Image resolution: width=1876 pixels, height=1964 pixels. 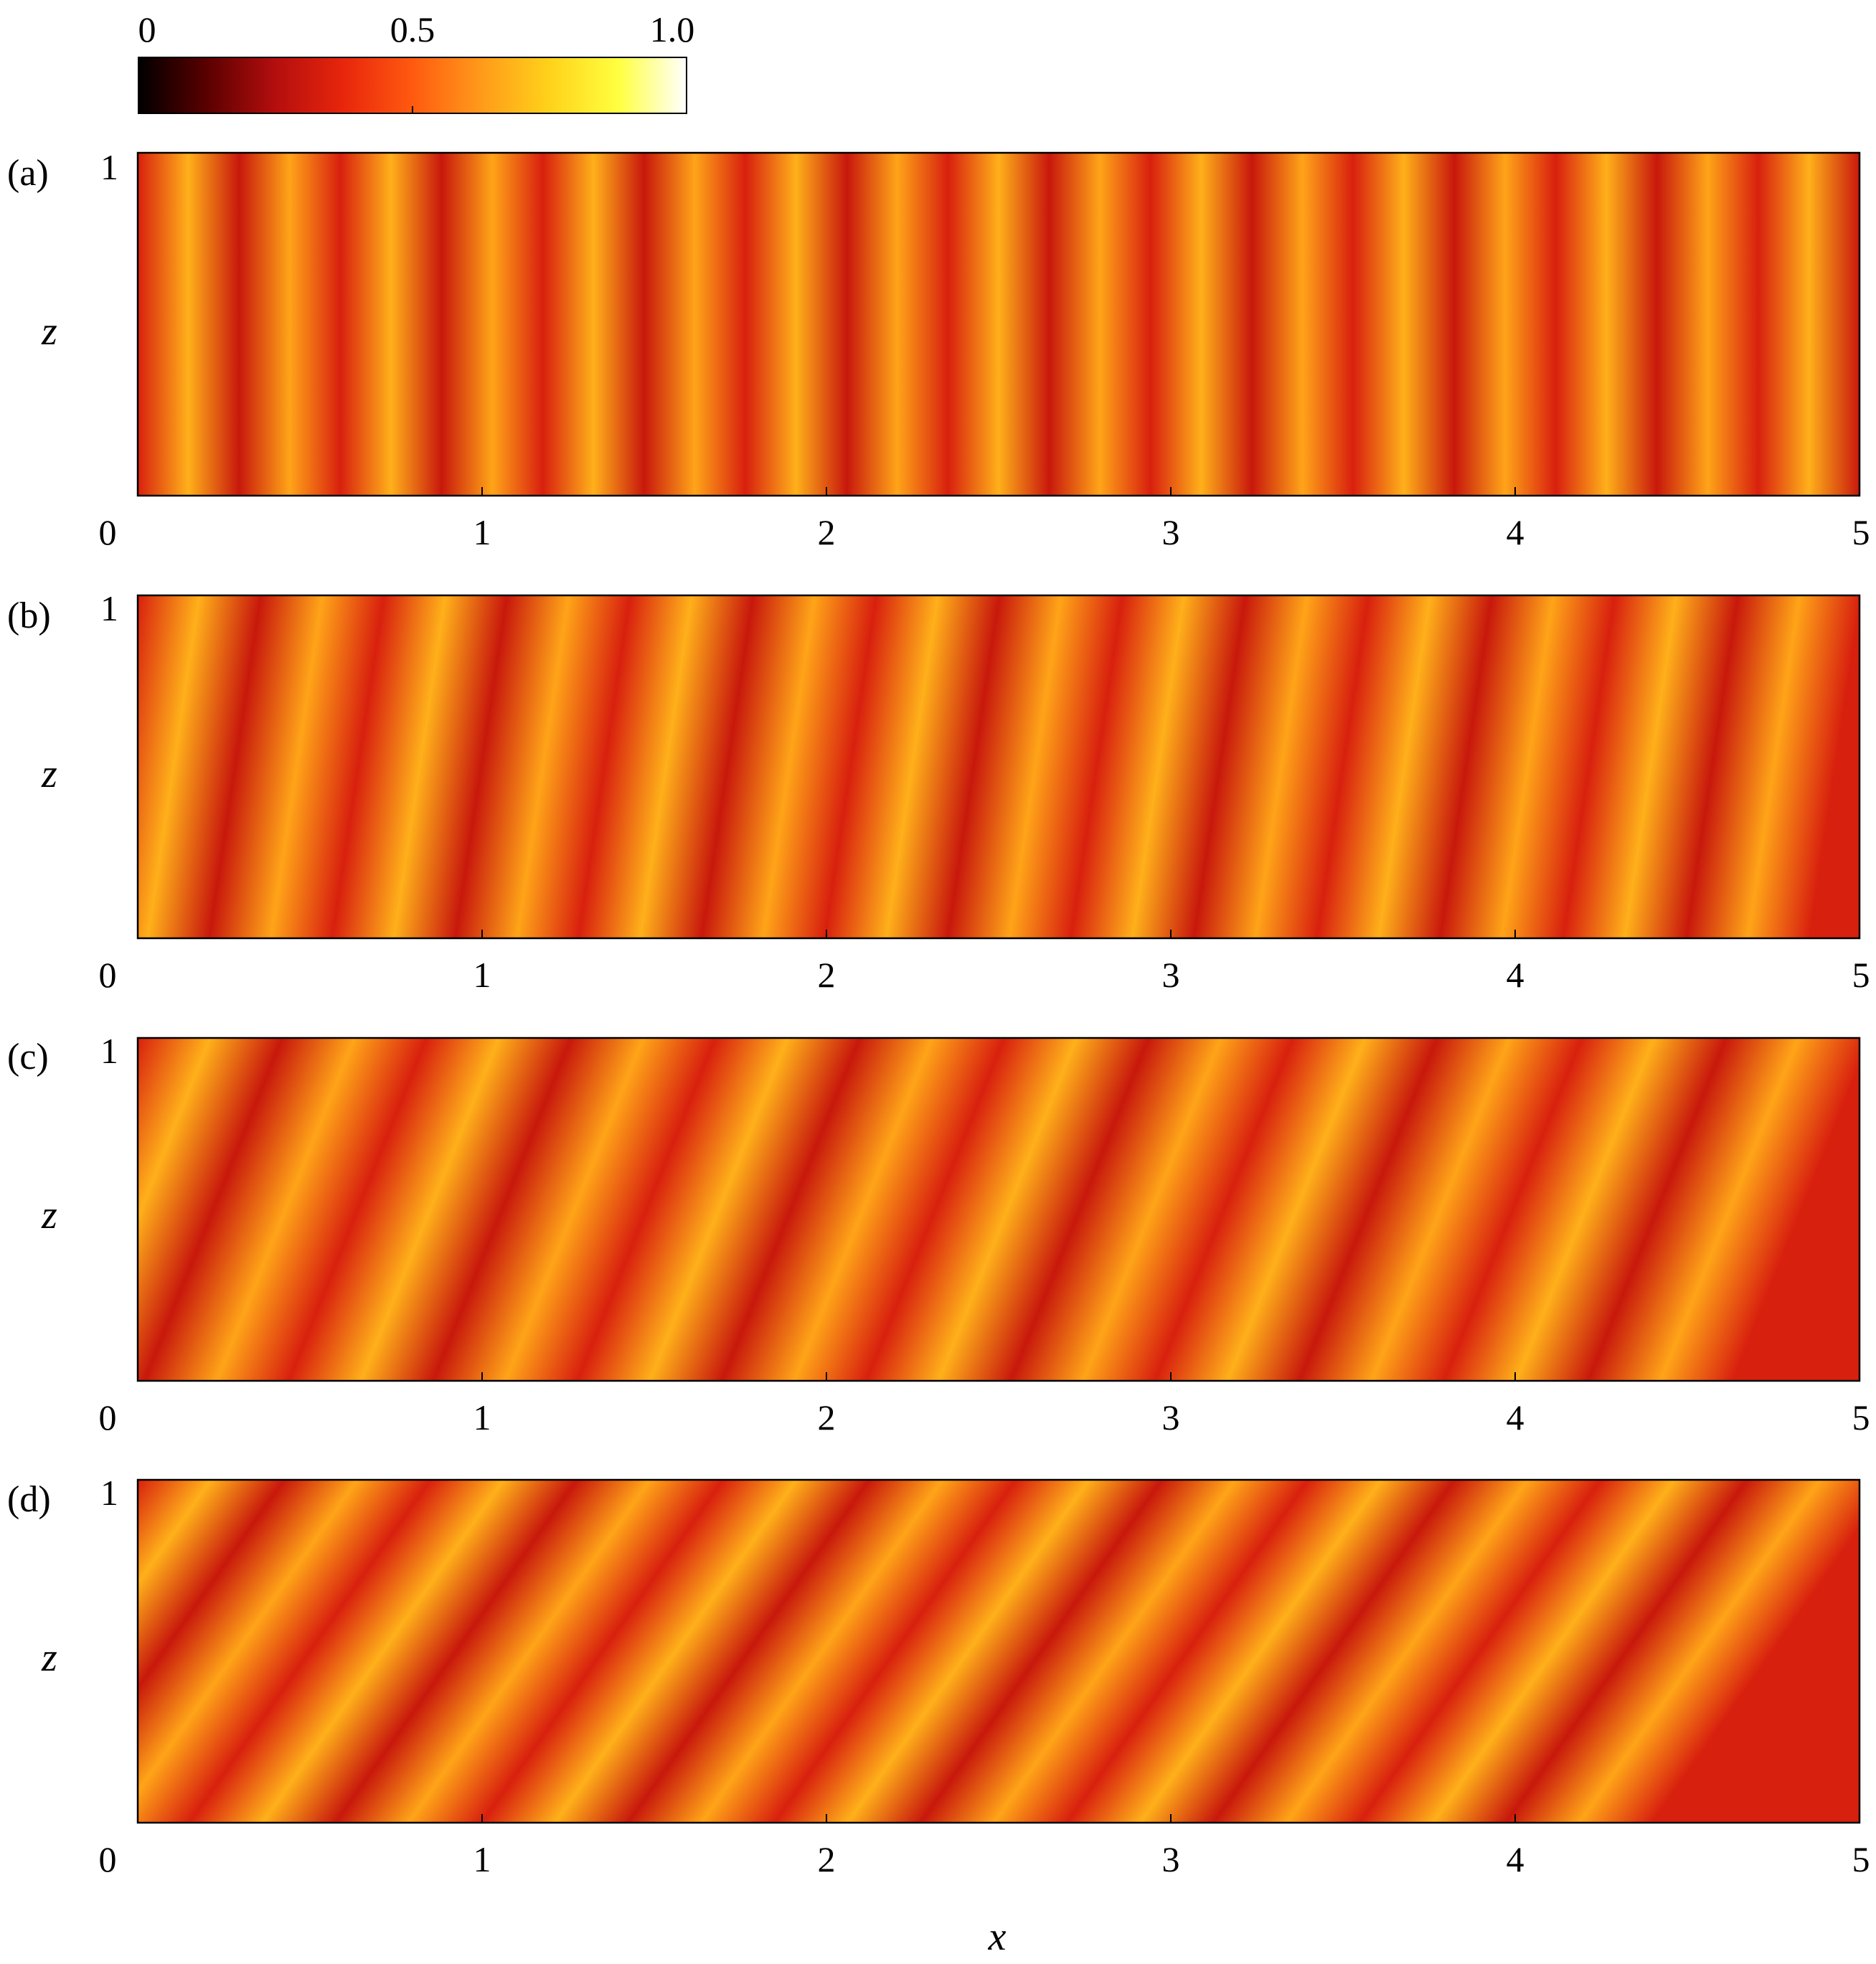 What do you see at coordinates (28, 173) in the screenshot?
I see `panel-label: (a)` at bounding box center [28, 173].